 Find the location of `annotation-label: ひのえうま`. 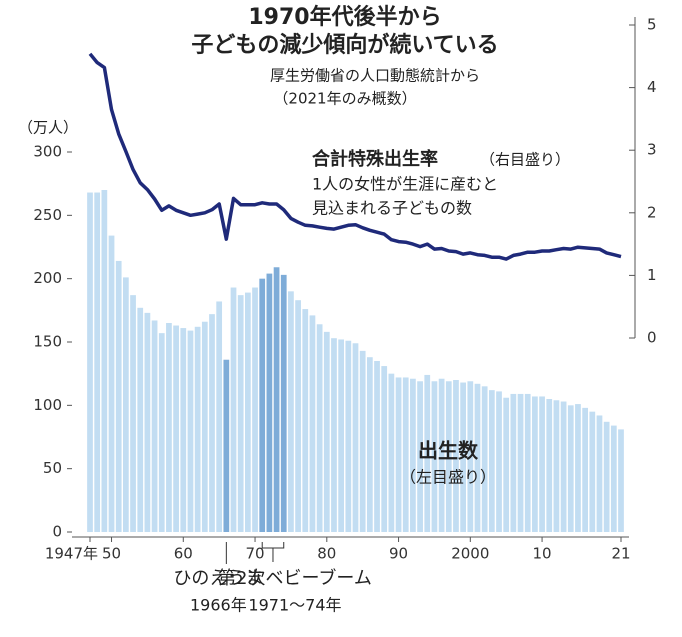

annotation-label: ひのえうま is located at coordinates (218, 578).